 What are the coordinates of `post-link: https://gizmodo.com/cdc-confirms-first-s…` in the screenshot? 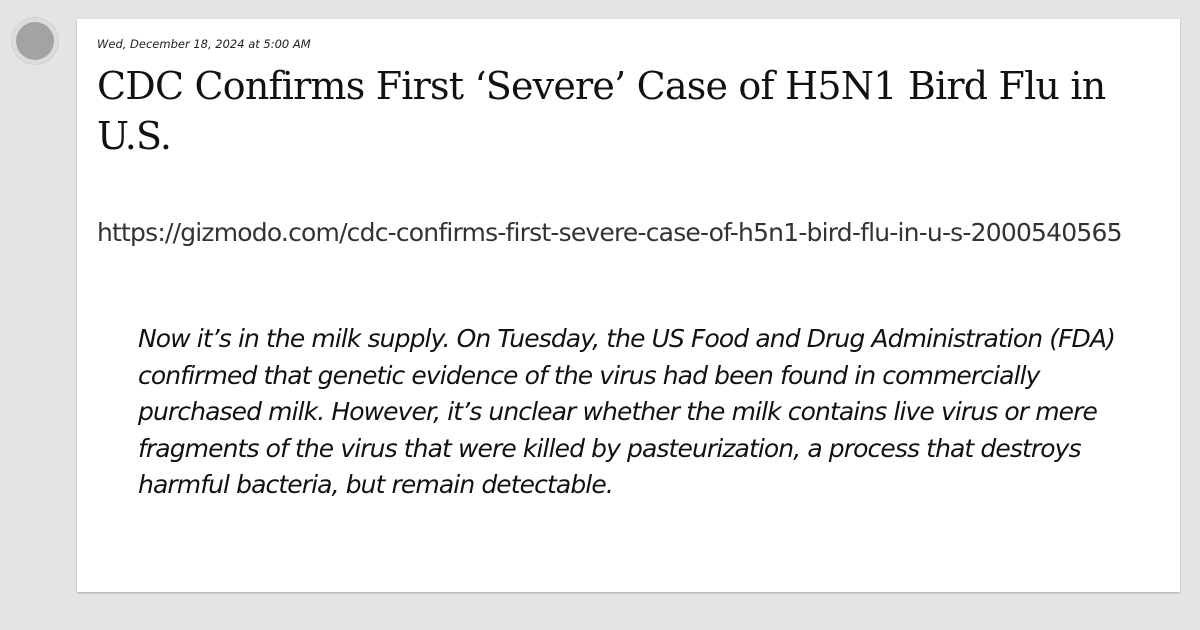 It's located at (610, 232).